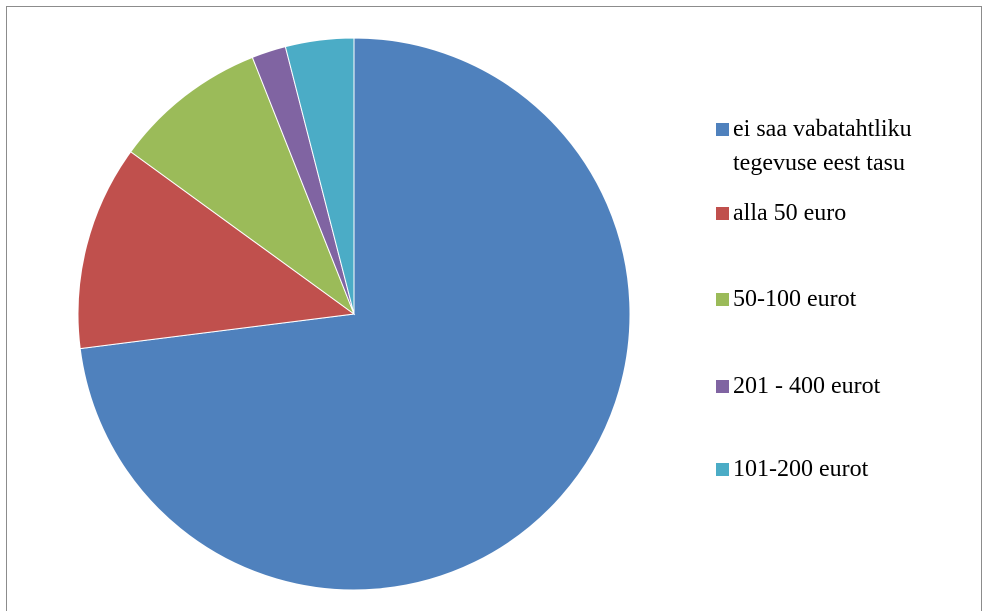 This screenshot has width=989, height=613. Describe the element at coordinates (850, 213) in the screenshot. I see `legend-item: alla 50 euro` at that location.